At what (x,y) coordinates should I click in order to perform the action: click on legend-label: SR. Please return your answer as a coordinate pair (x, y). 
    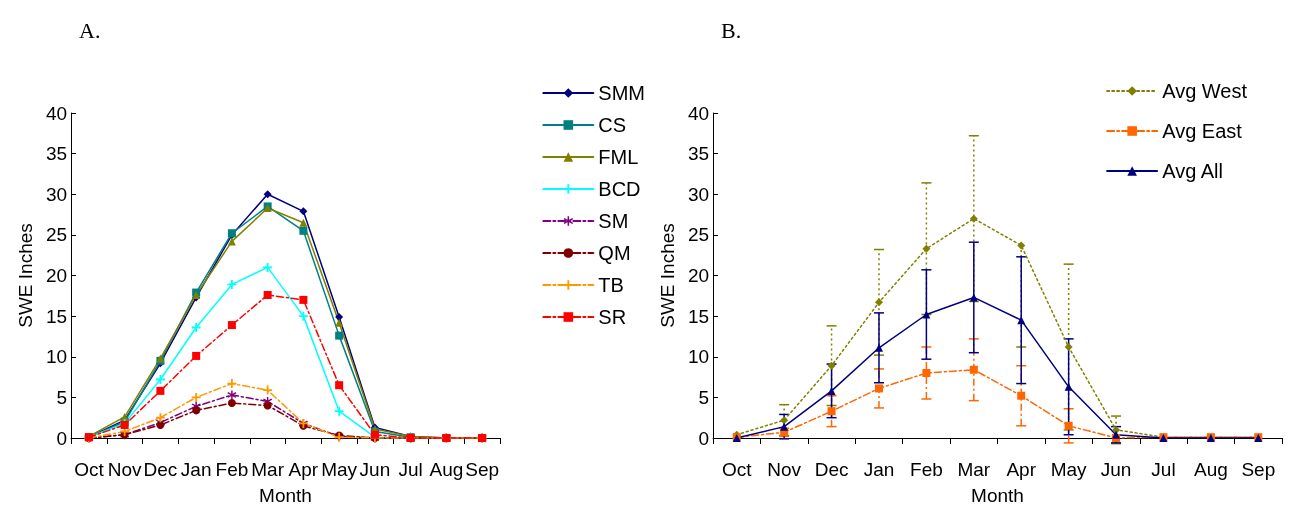
    Looking at the image, I should click on (612, 317).